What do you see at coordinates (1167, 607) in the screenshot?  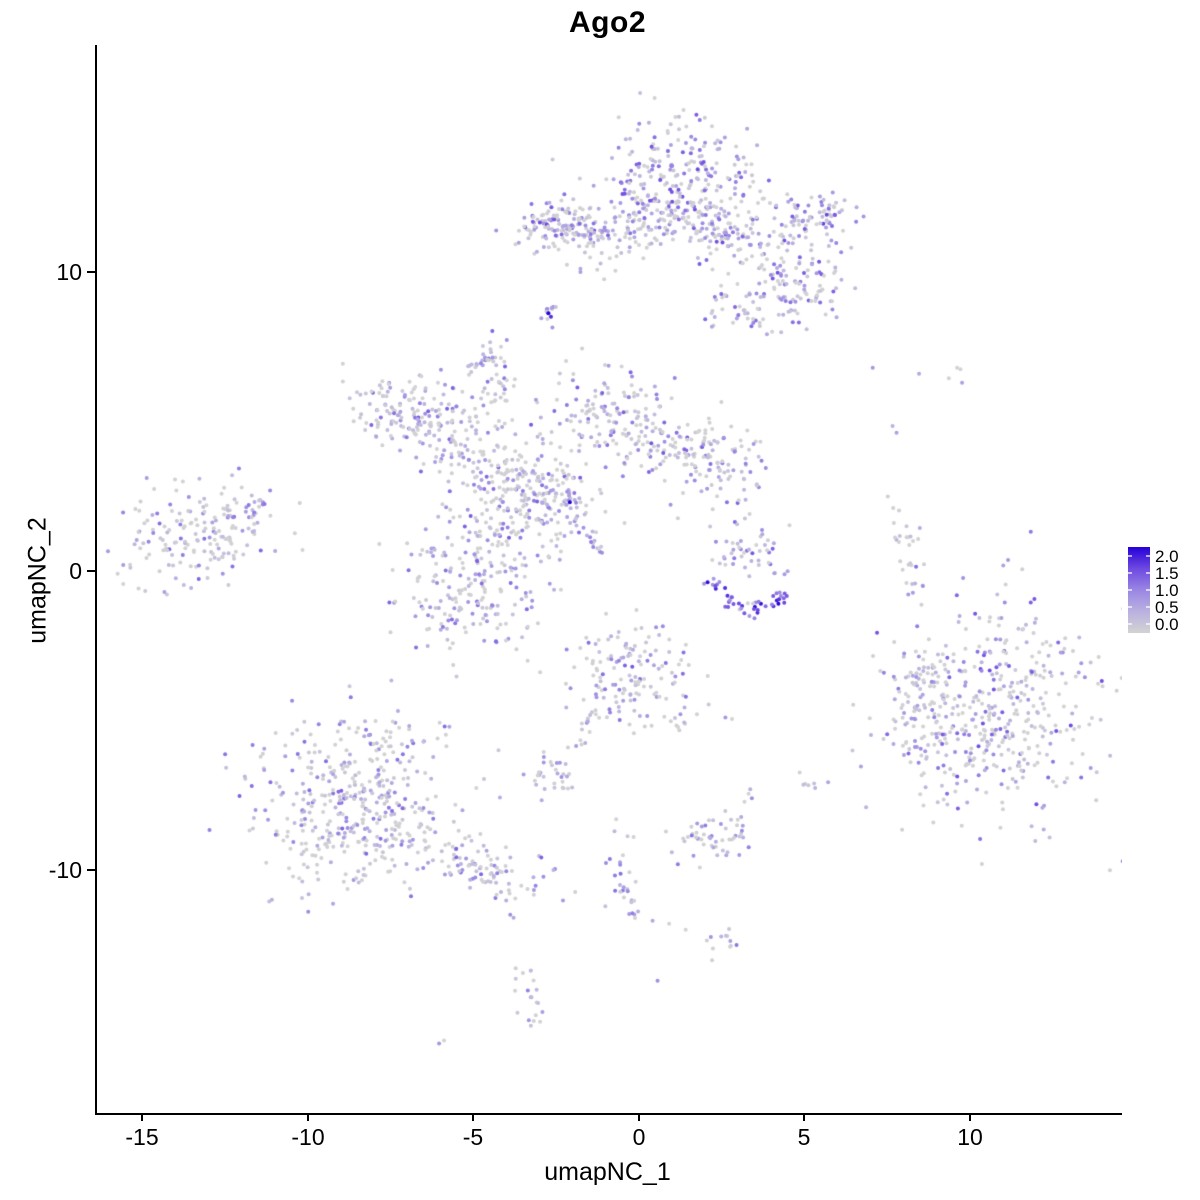 I see `colorbar-label: 0.5` at bounding box center [1167, 607].